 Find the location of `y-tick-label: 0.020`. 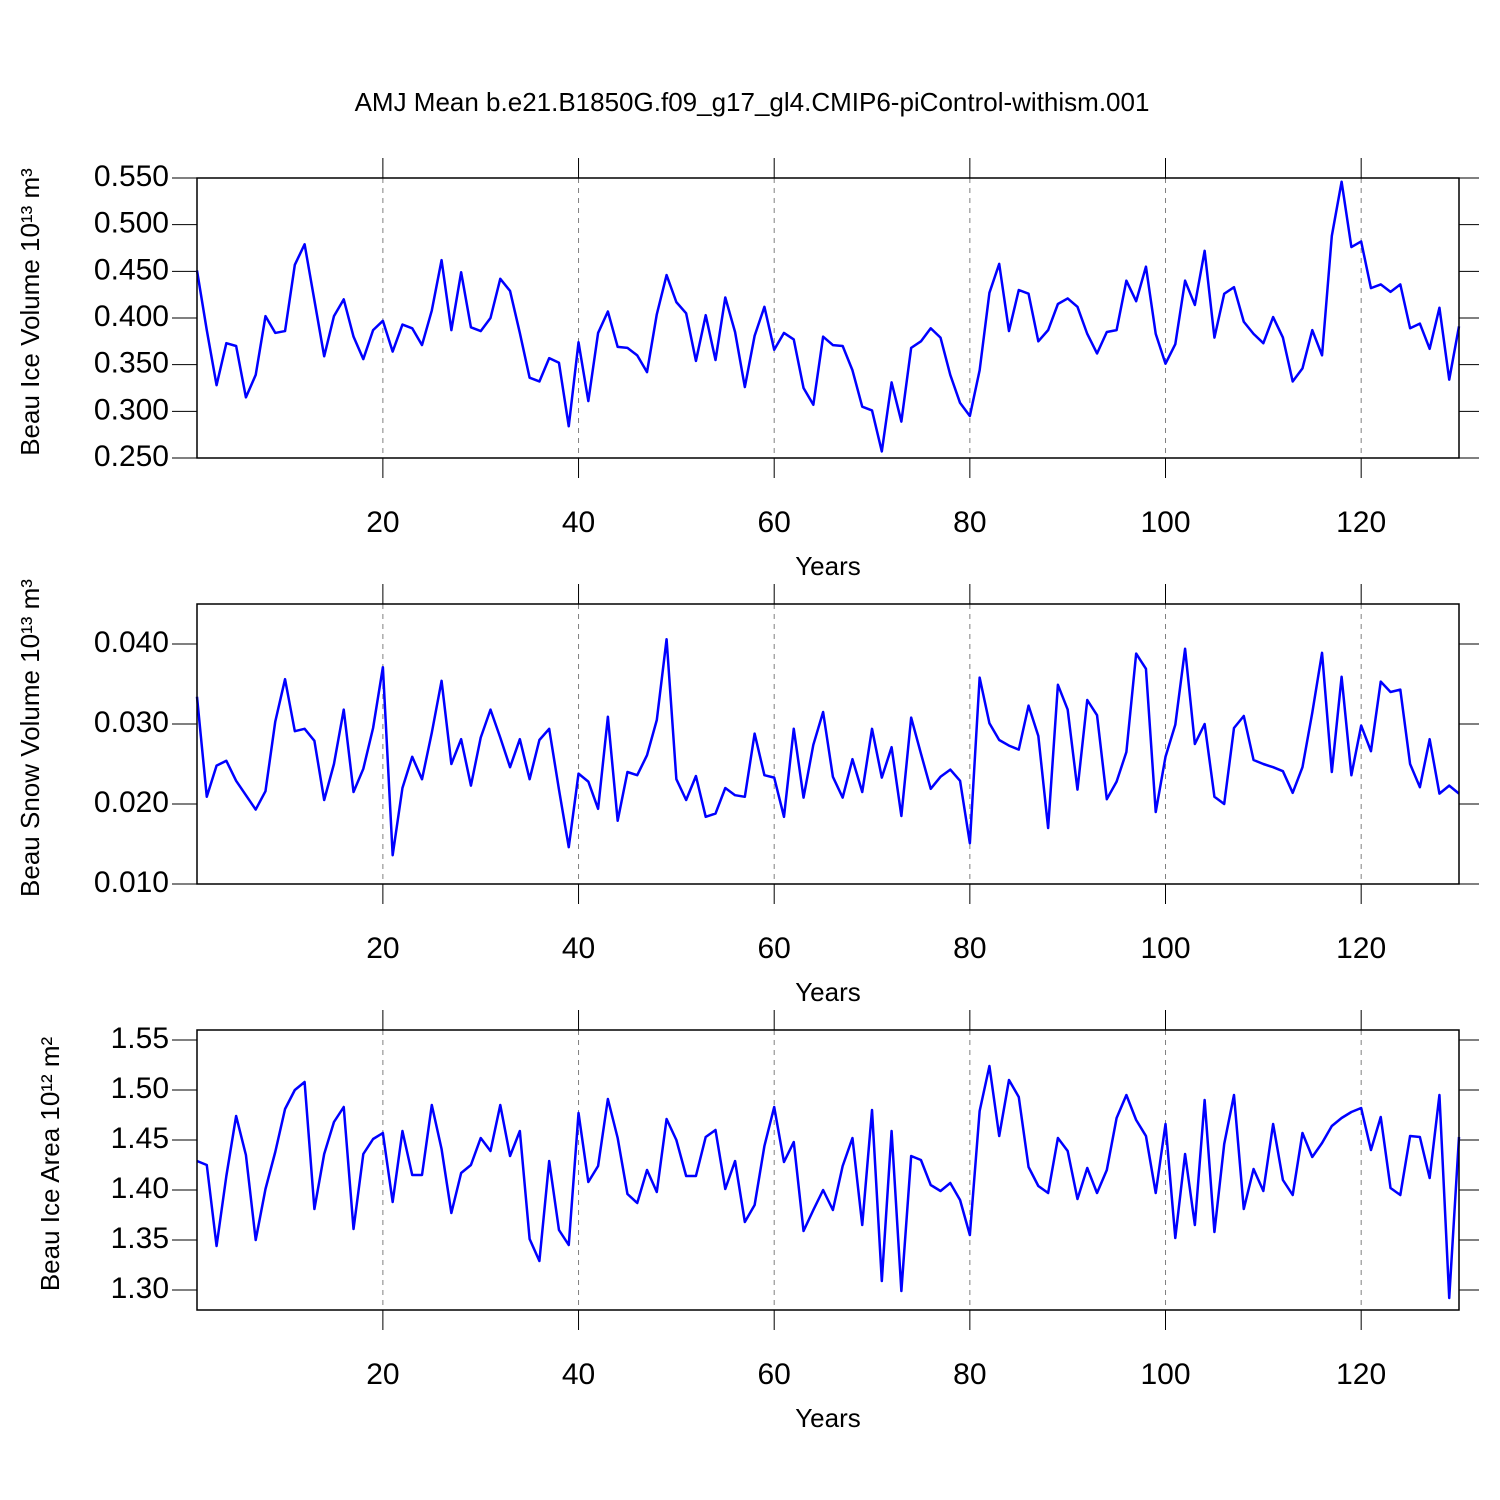

y-tick-label: 0.020 is located at coordinates (131, 802).